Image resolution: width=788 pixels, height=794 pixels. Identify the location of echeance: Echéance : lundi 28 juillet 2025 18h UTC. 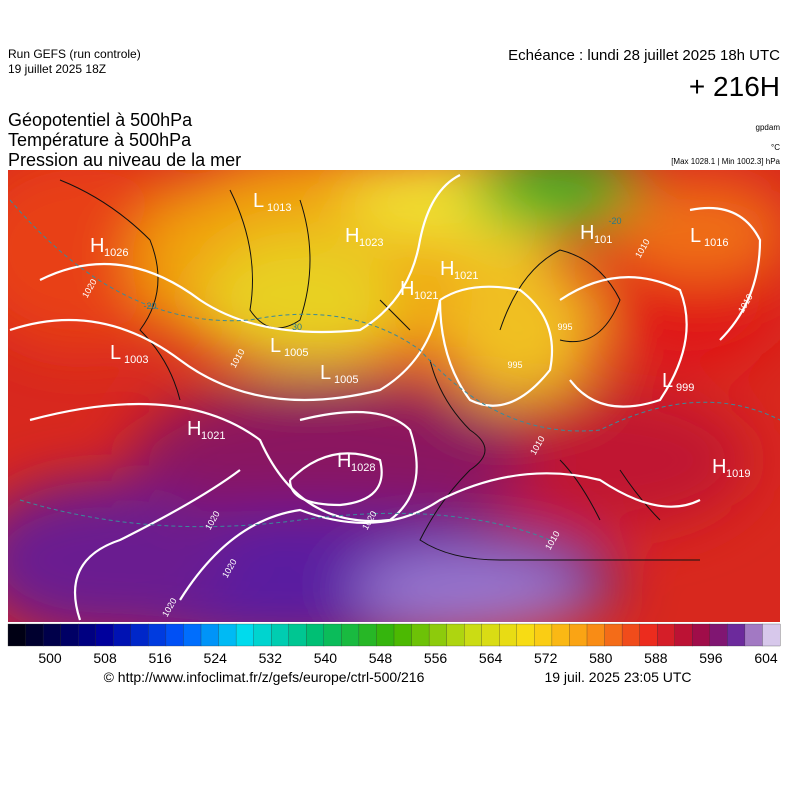
(644, 55).